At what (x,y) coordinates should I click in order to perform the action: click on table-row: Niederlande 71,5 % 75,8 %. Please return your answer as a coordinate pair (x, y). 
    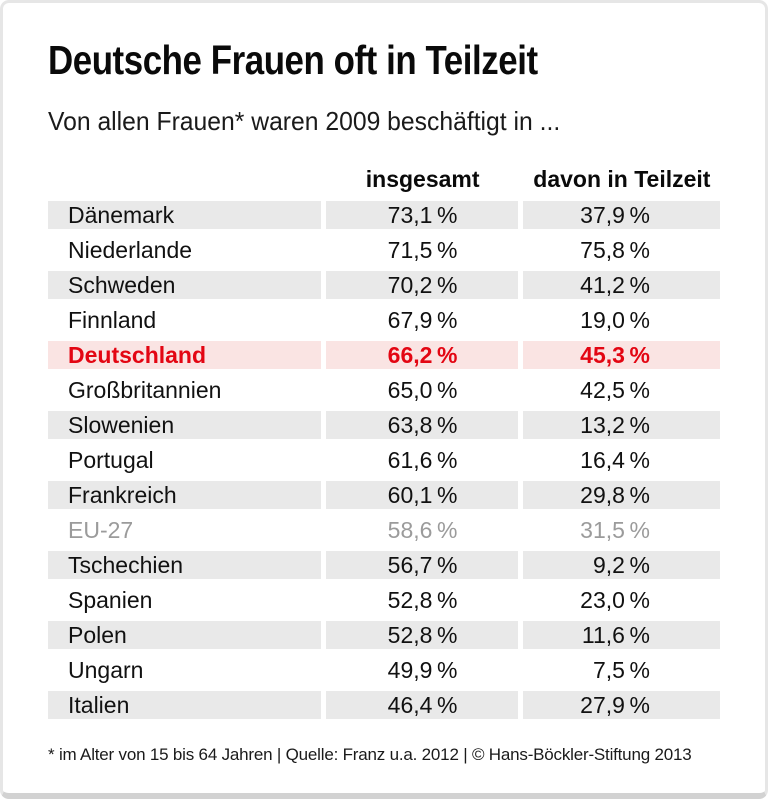
    Looking at the image, I should click on (384, 250).